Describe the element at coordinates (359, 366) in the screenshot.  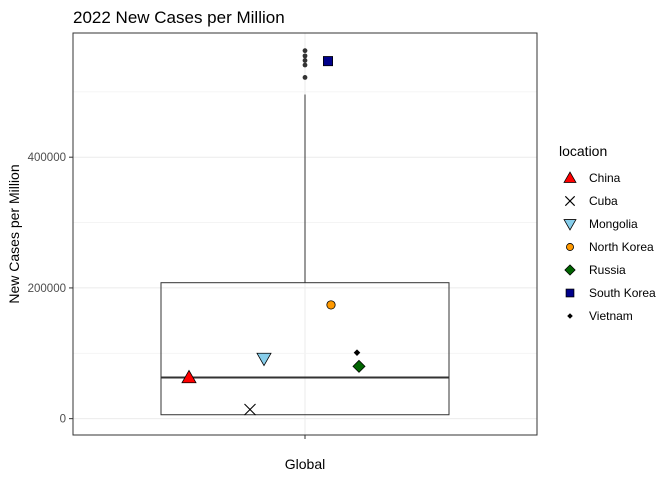
I see `point-russia` at that location.